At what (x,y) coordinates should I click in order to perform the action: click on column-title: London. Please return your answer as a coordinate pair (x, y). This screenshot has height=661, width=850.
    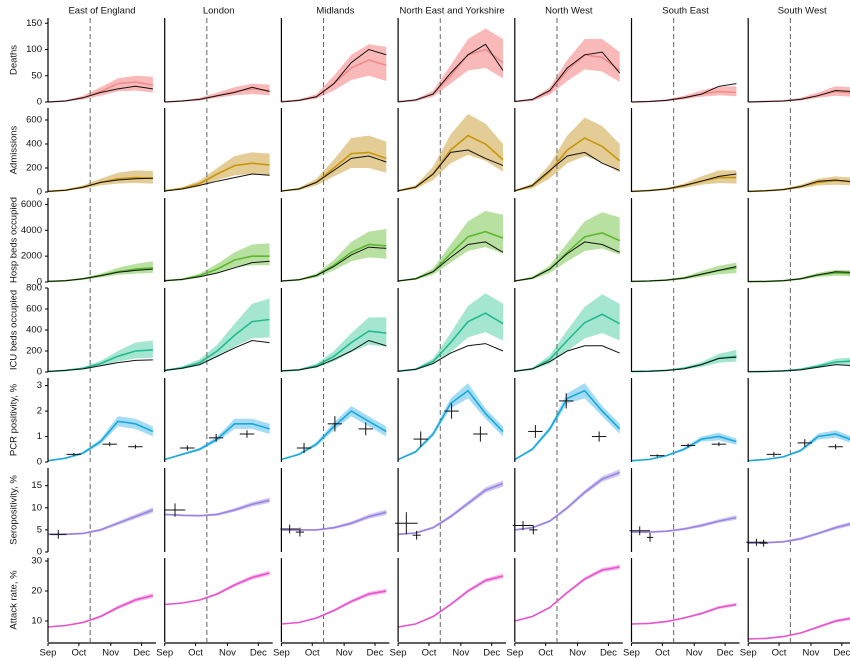
    Looking at the image, I should click on (219, 11).